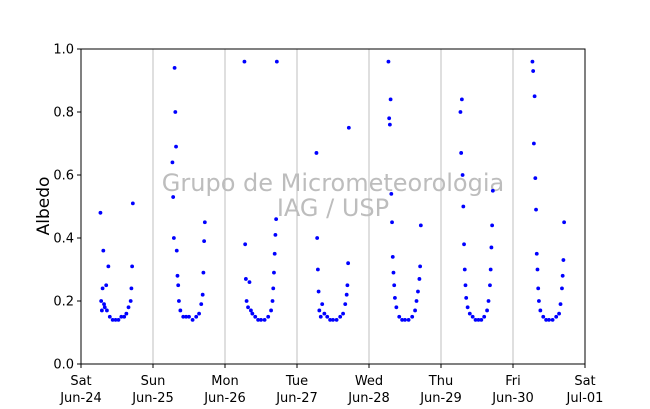 The width and height of the screenshot is (650, 409). Describe the element at coordinates (63, 239) in the screenshot. I see `y-tick-label-2: 0.4` at that location.